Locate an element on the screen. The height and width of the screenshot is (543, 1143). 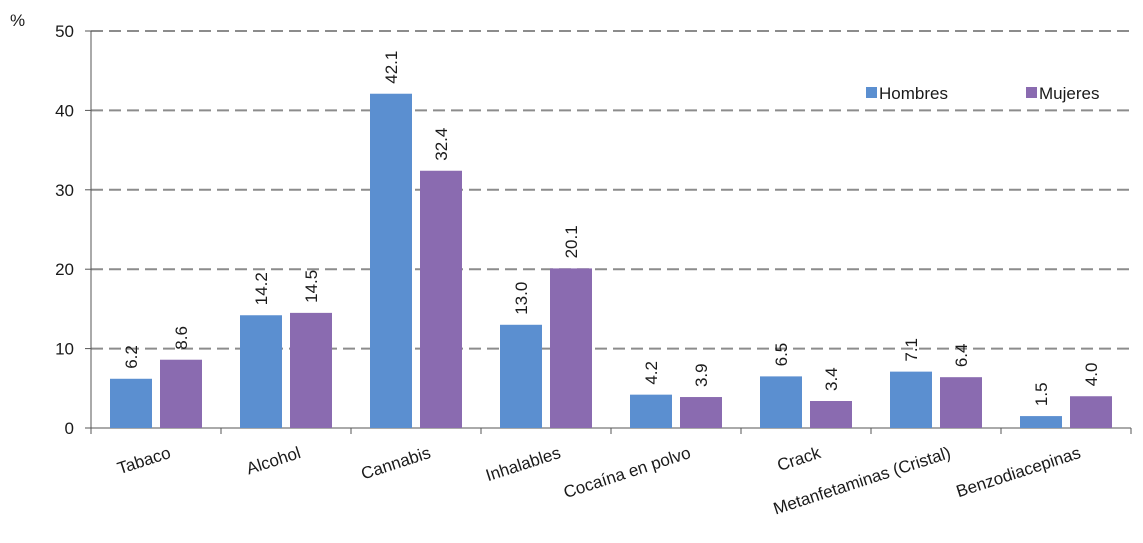
data-label: 1.5 is located at coordinates (1041, 394).